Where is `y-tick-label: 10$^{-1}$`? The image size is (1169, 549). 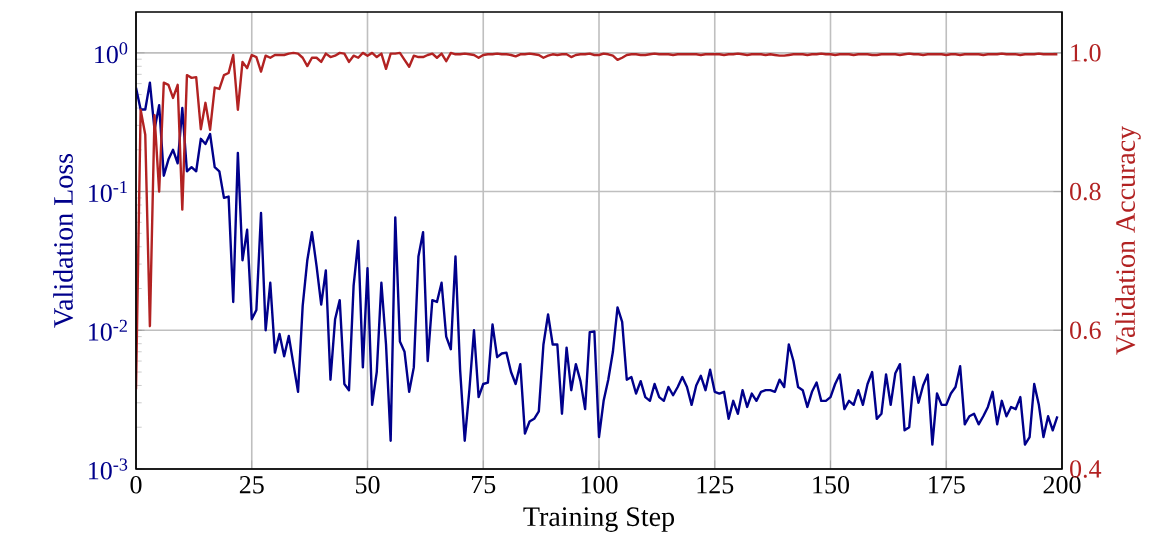
y-tick-label: 10$^{-1}$ is located at coordinates (108, 192).